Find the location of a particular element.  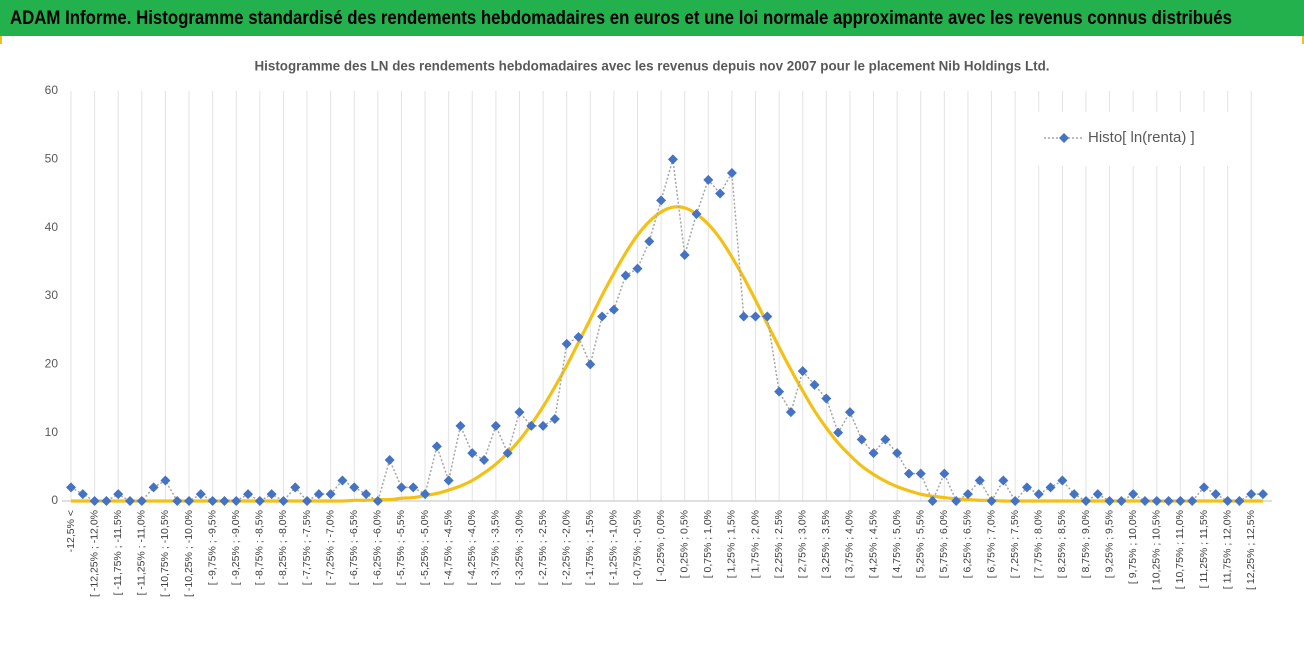

x-tick-label: [ 1,25% ; 1,5% is located at coordinates (732, 544).